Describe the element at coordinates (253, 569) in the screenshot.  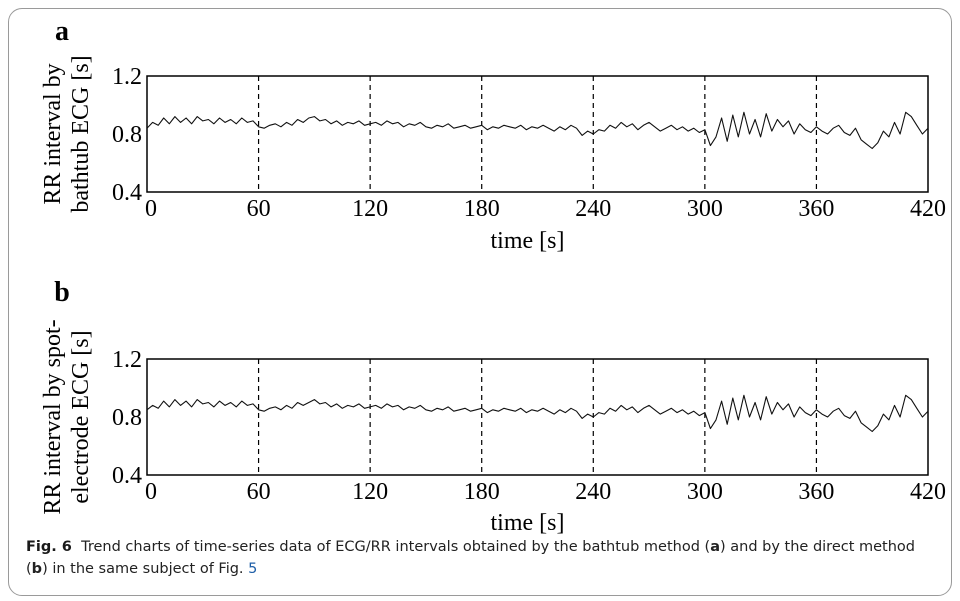
I see `caption-fig-ref-link: 5` at that location.